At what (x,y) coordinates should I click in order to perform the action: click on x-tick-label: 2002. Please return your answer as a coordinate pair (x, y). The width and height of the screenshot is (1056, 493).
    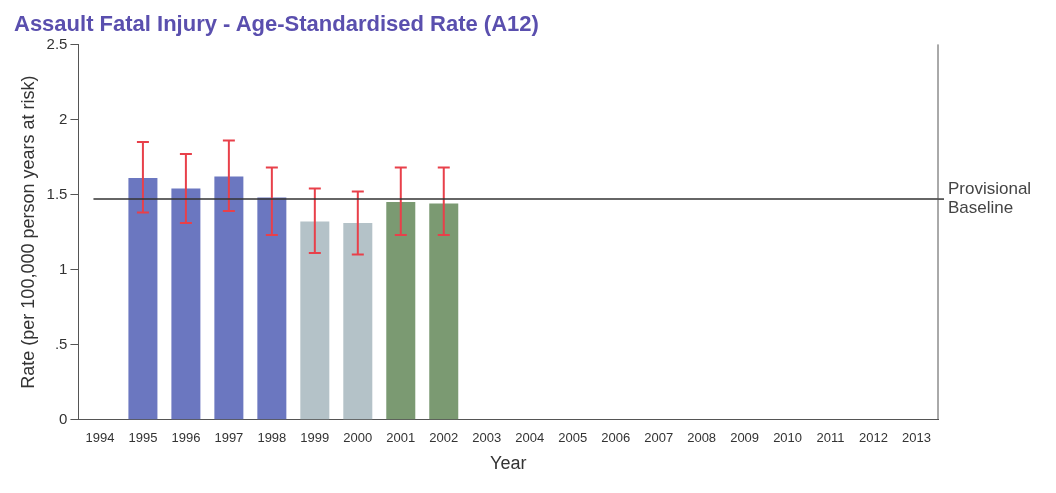
    Looking at the image, I should click on (444, 438).